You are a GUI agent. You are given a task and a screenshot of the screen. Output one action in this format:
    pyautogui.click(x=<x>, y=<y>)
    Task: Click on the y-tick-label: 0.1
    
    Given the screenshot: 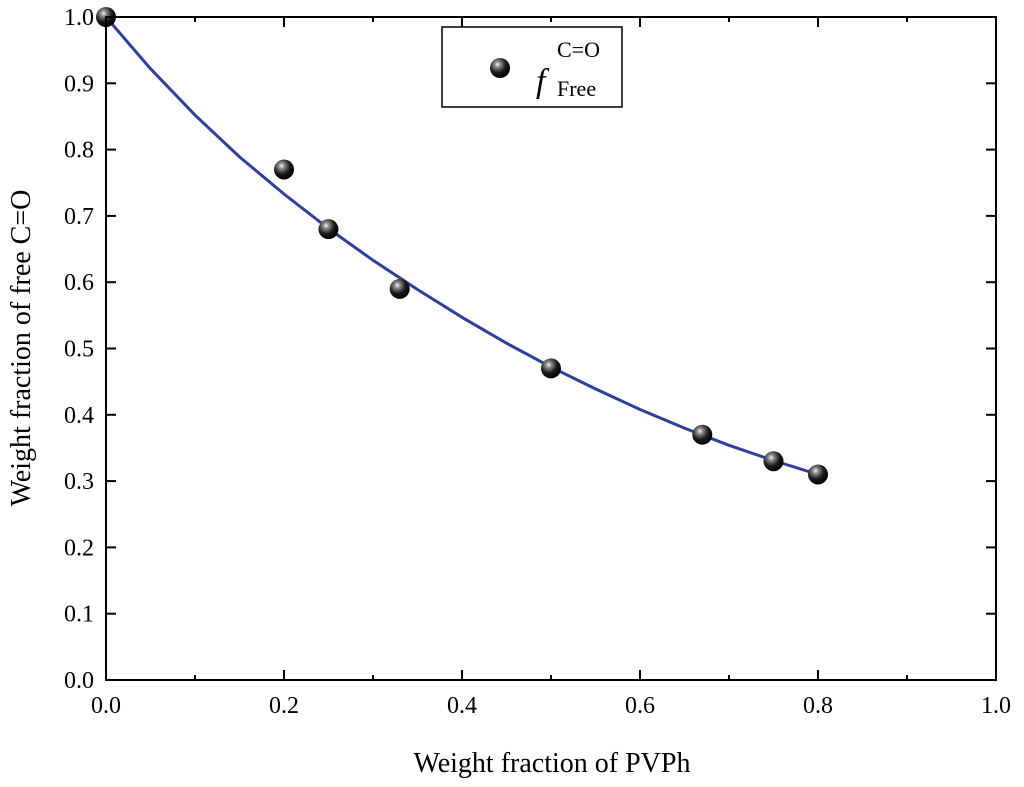 What is the action you would take?
    pyautogui.click(x=79, y=615)
    